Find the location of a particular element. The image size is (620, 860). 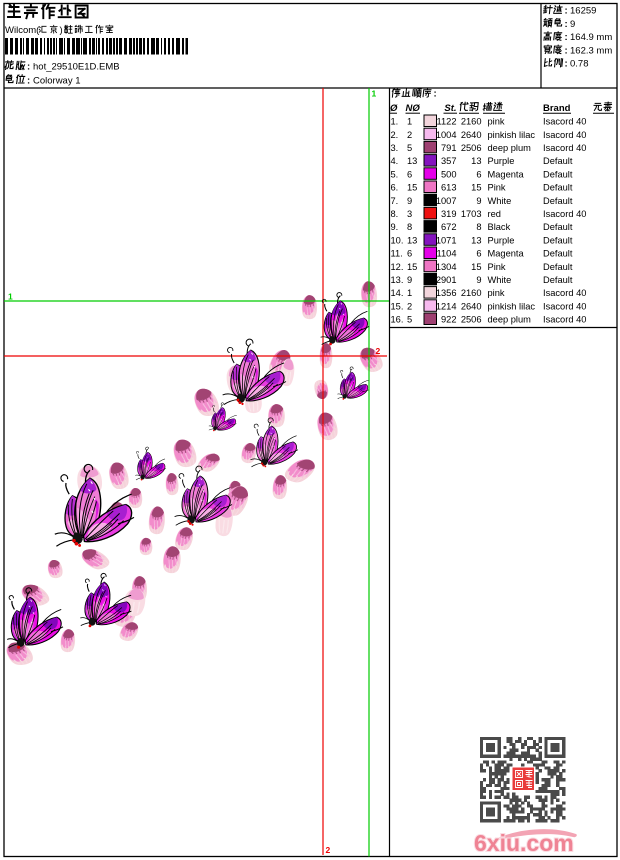

svg-text: 672 is located at coordinates (449, 227).